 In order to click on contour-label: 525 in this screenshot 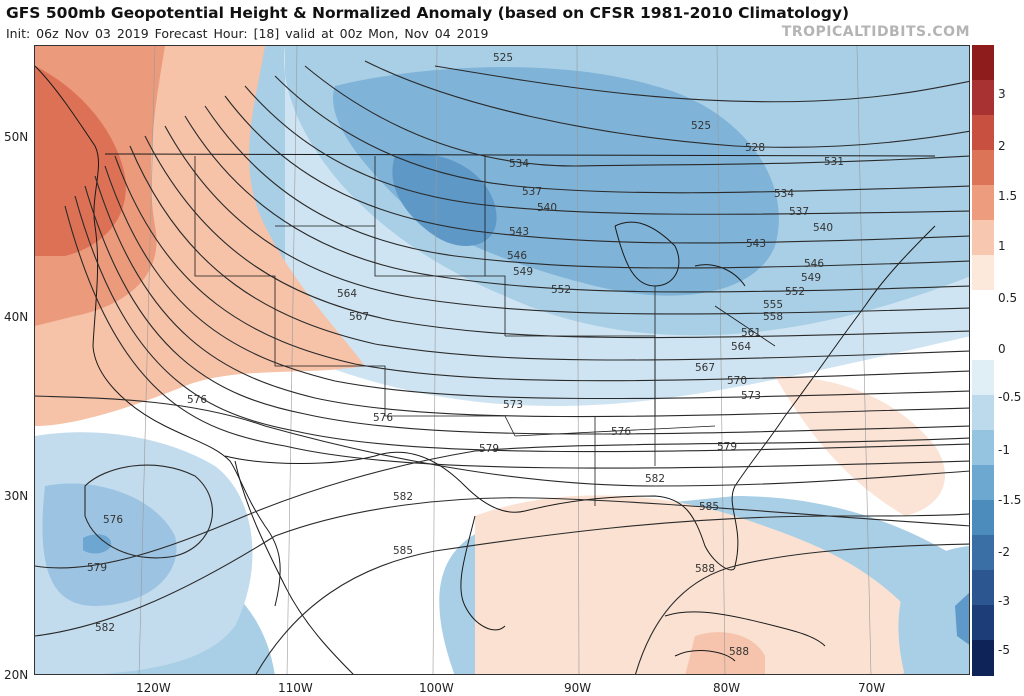, I will do `click(503, 58)`.